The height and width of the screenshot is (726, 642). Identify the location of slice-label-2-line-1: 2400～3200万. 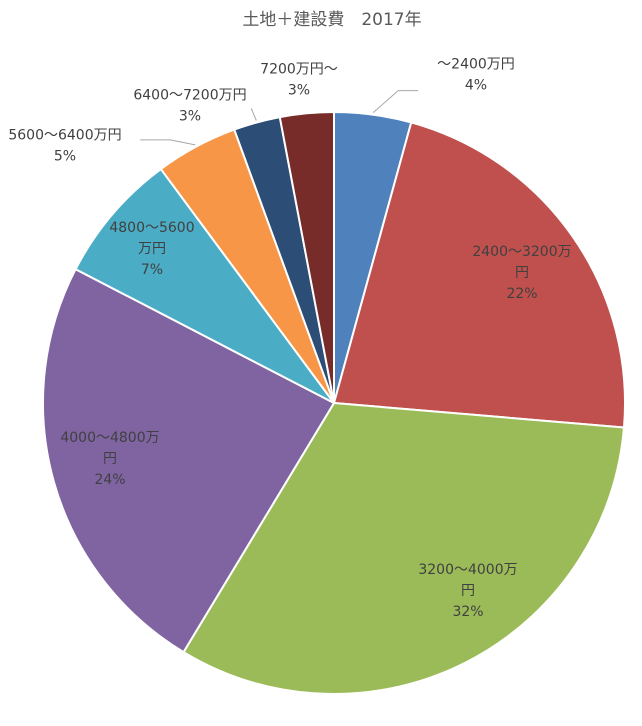
(521, 252).